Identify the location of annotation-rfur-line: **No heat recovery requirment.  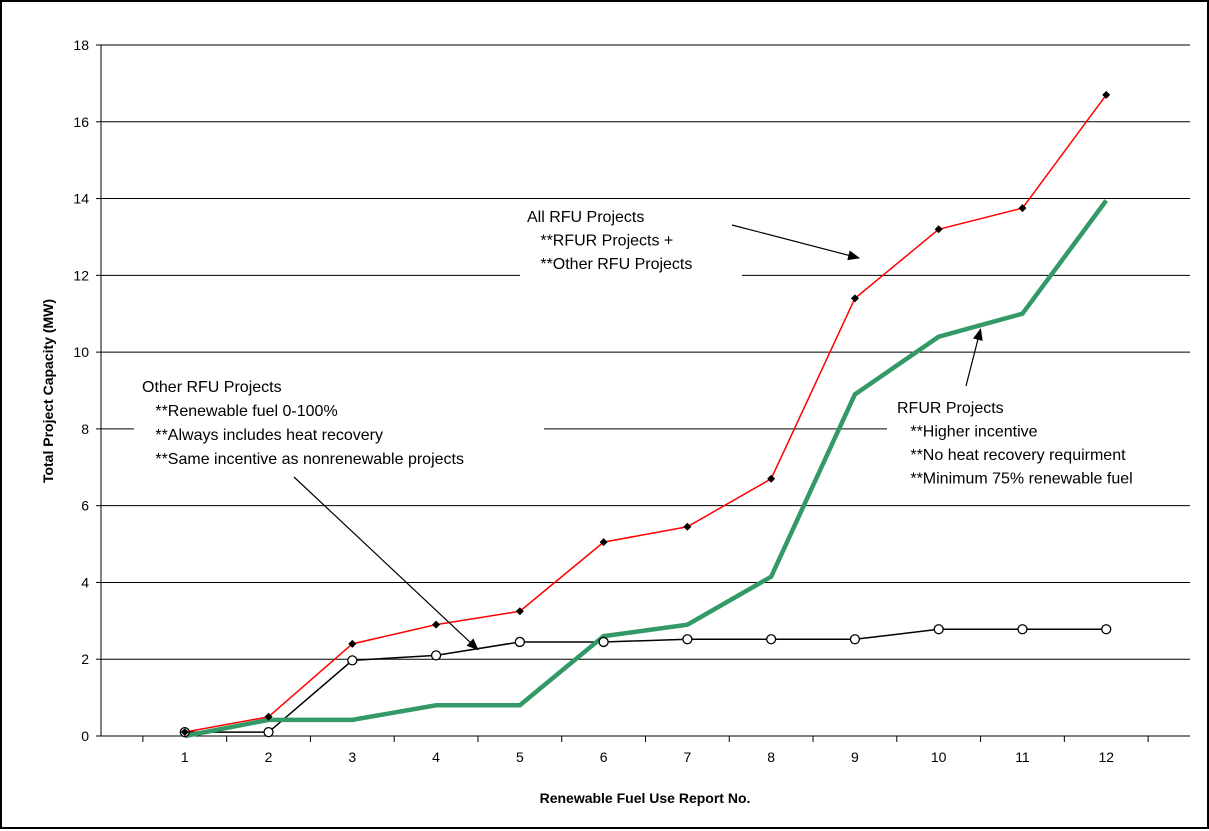
(1011, 455).